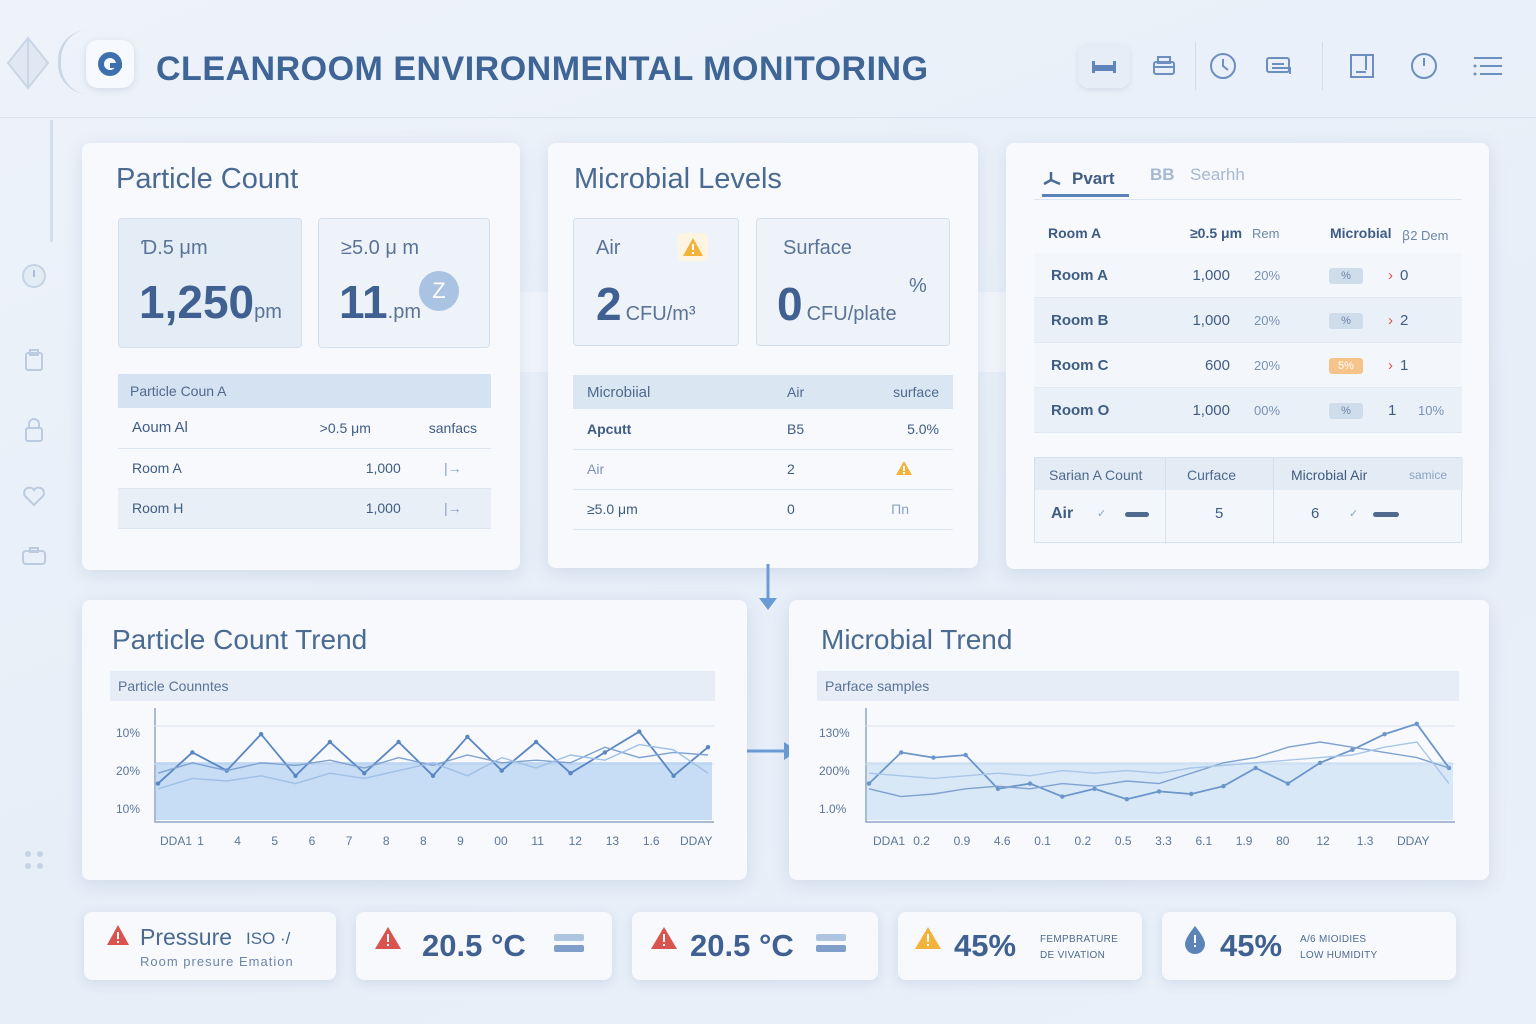 This screenshot has height=1024, width=1536. I want to click on printer-button, so click(1164, 66).